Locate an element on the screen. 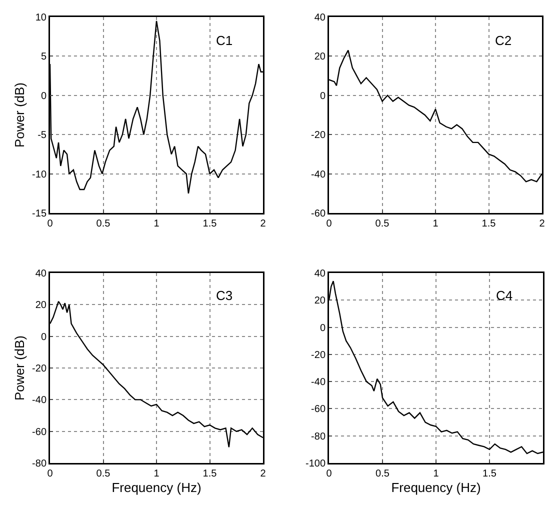 This screenshot has width=557, height=511. annotation: C4 is located at coordinates (504, 295).